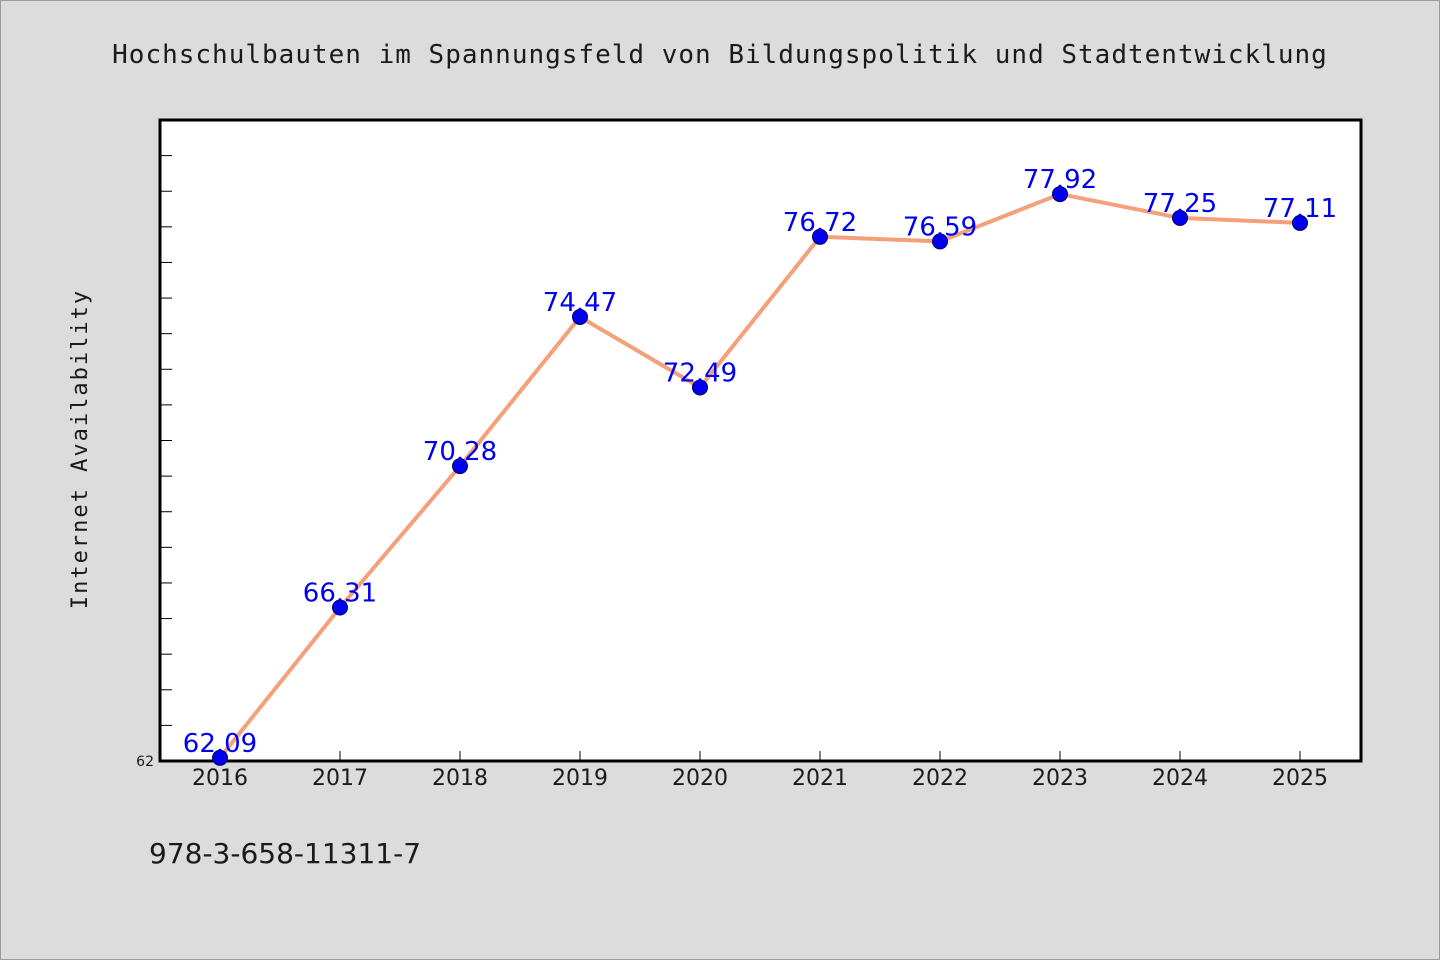 This screenshot has width=1440, height=960. Describe the element at coordinates (220, 744) in the screenshot. I see `data-label: 62.09` at that location.